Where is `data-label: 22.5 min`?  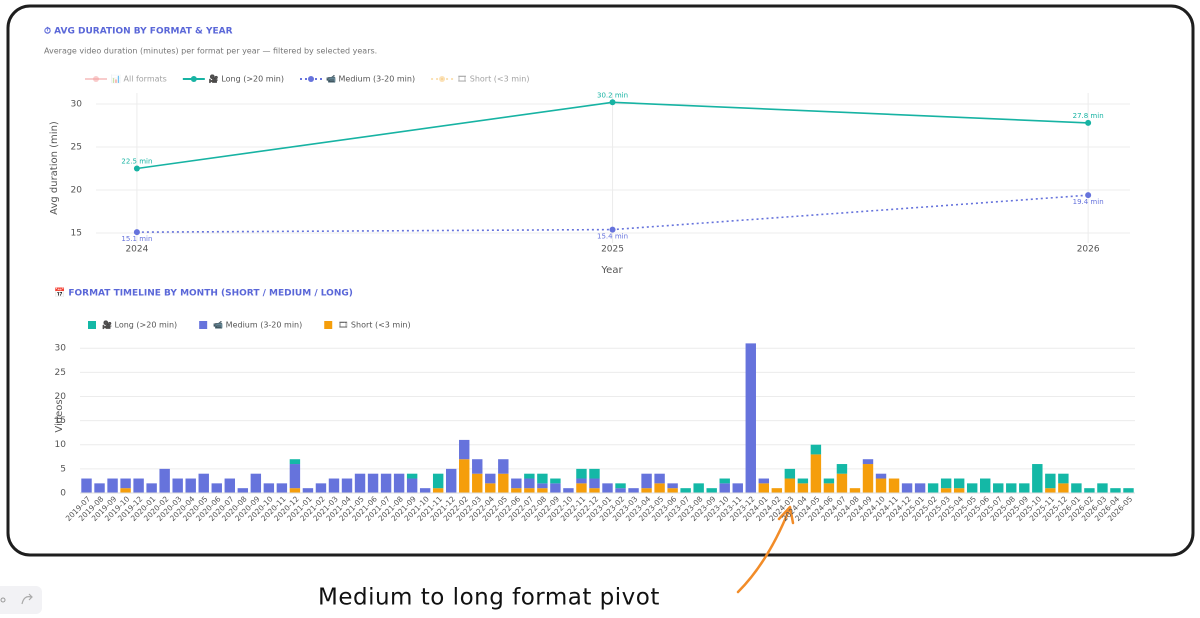 data-label: 22.5 min is located at coordinates (136, 162).